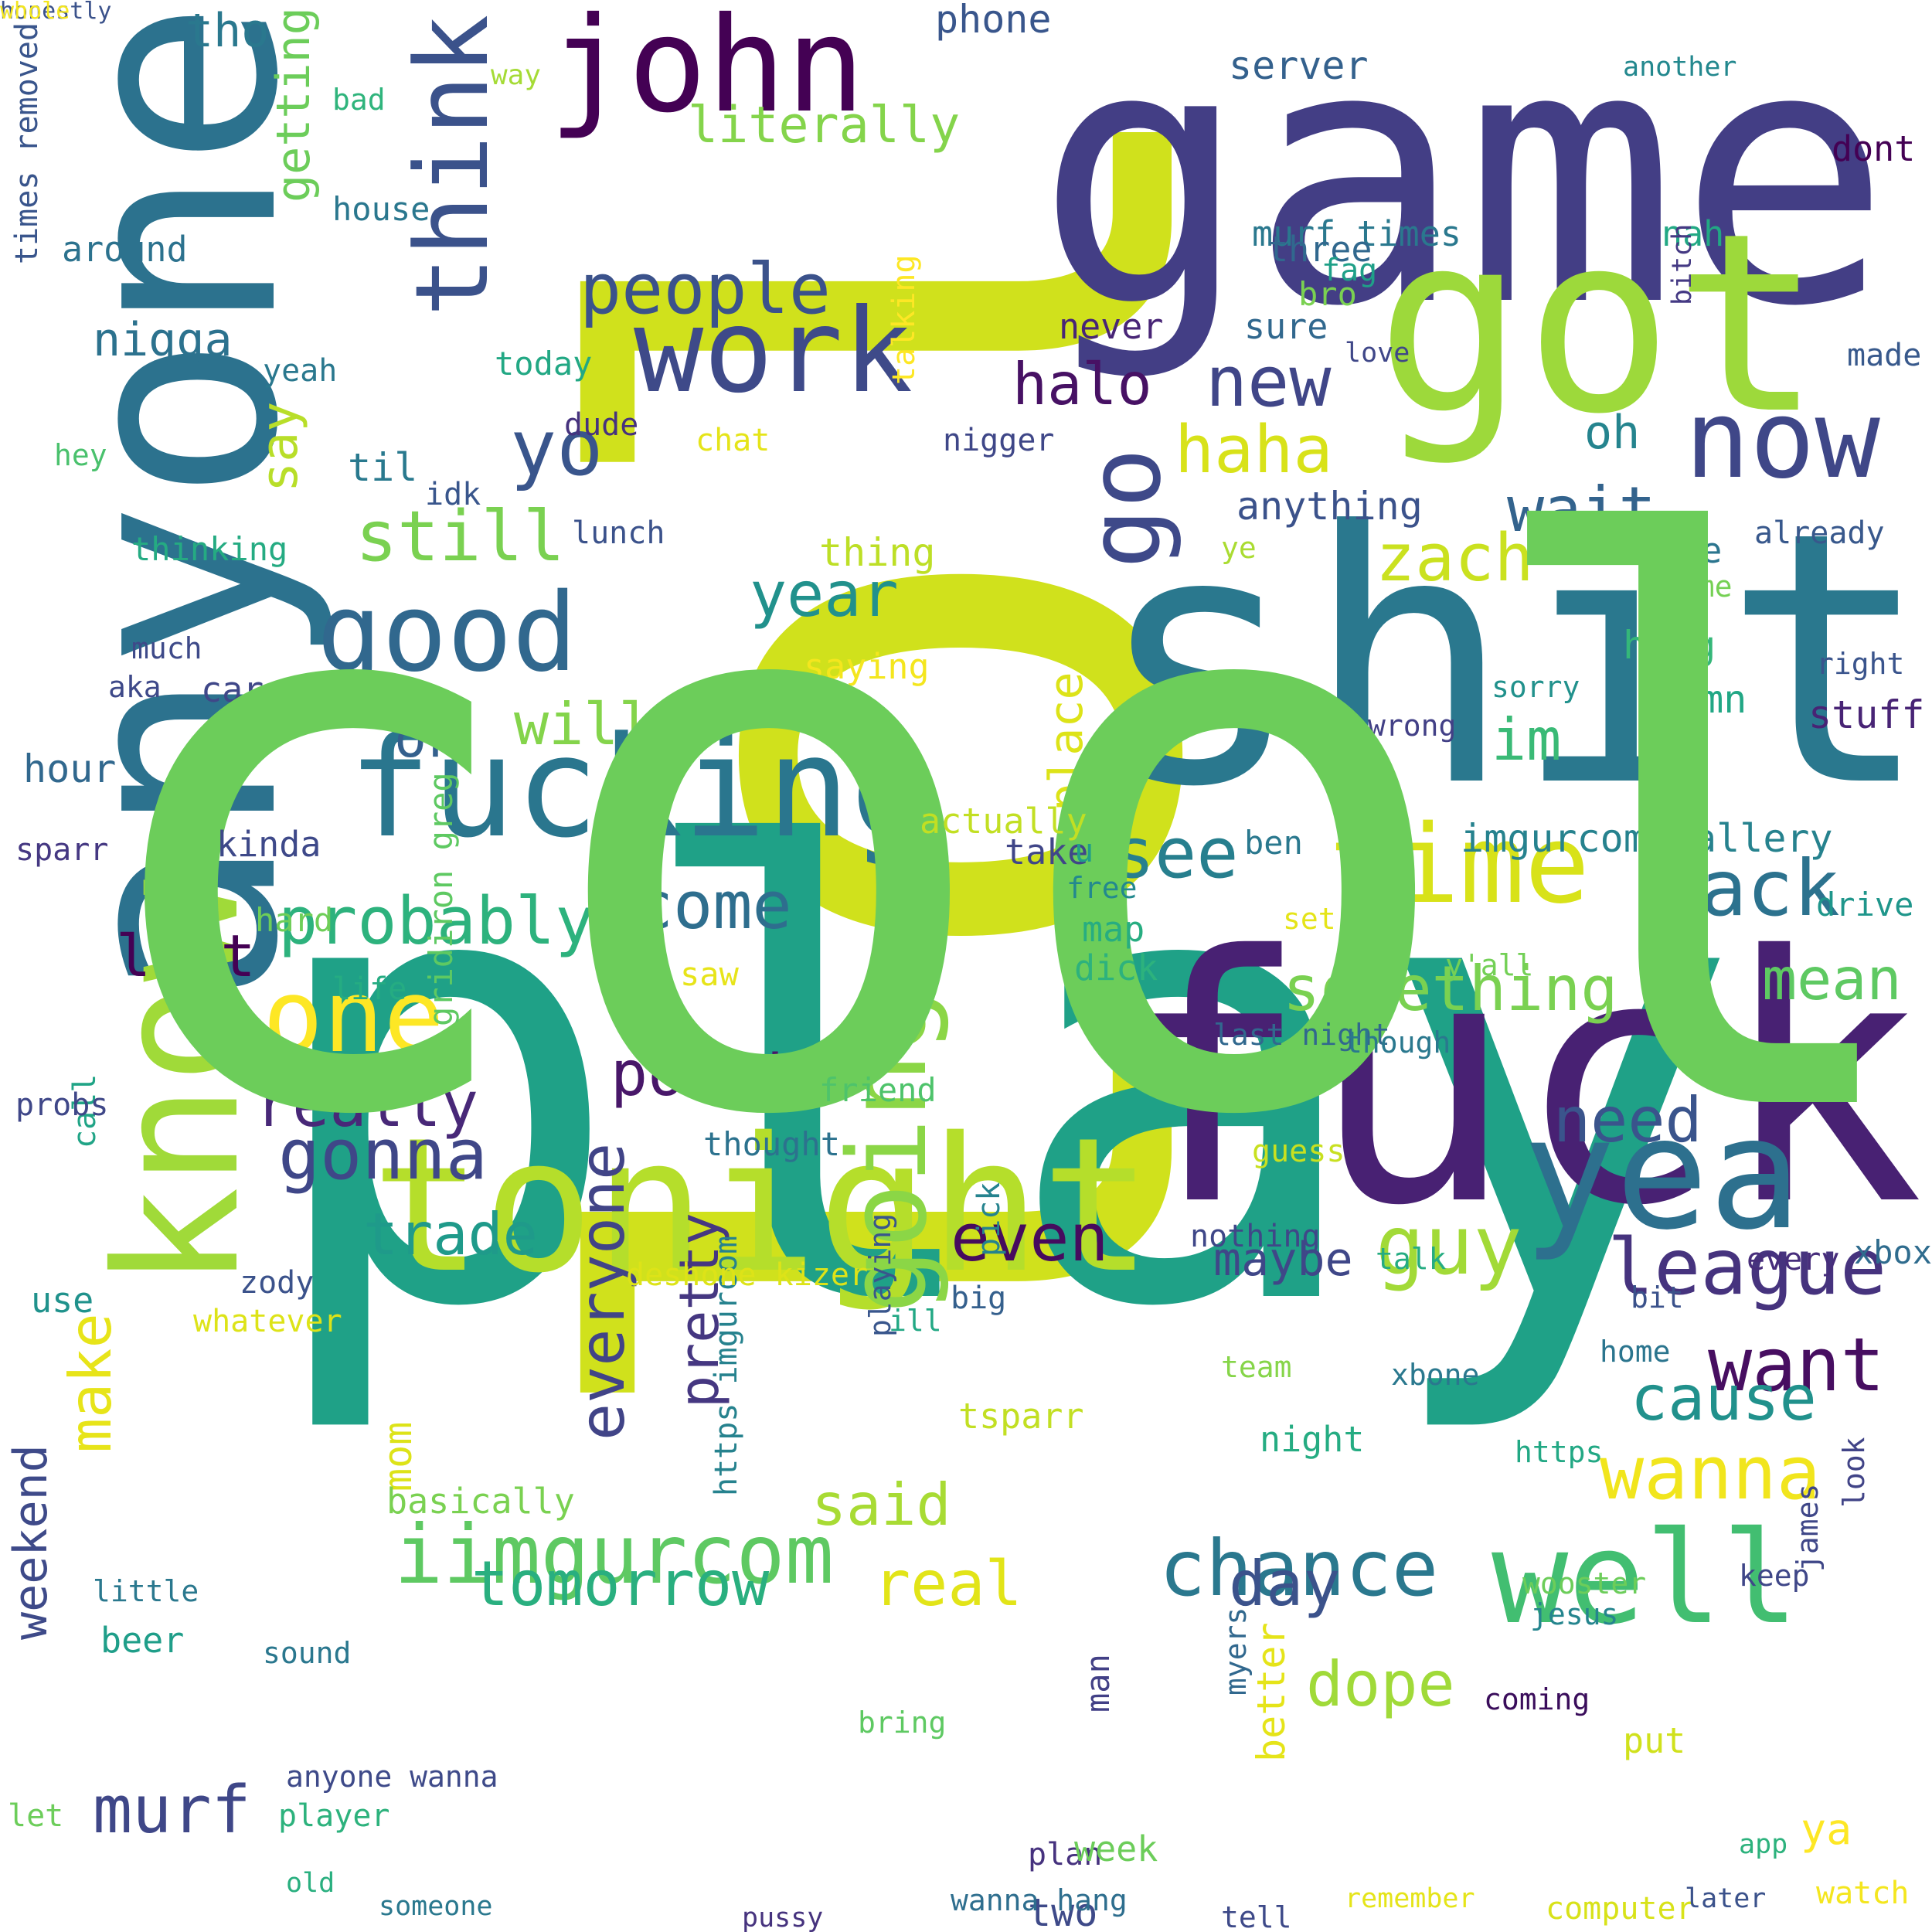 The height and width of the screenshot is (1932, 1932). What do you see at coordinates (125, 250) in the screenshot?
I see `word-around: around` at bounding box center [125, 250].